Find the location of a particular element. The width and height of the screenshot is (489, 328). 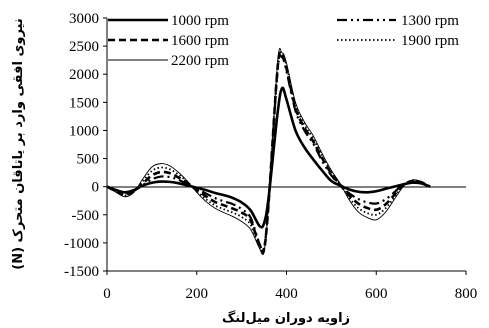

legend: 1000 rpm 1300 rpm 1600 rpm 1900 rpm 2200 rpm is located at coordinates (283, 41).